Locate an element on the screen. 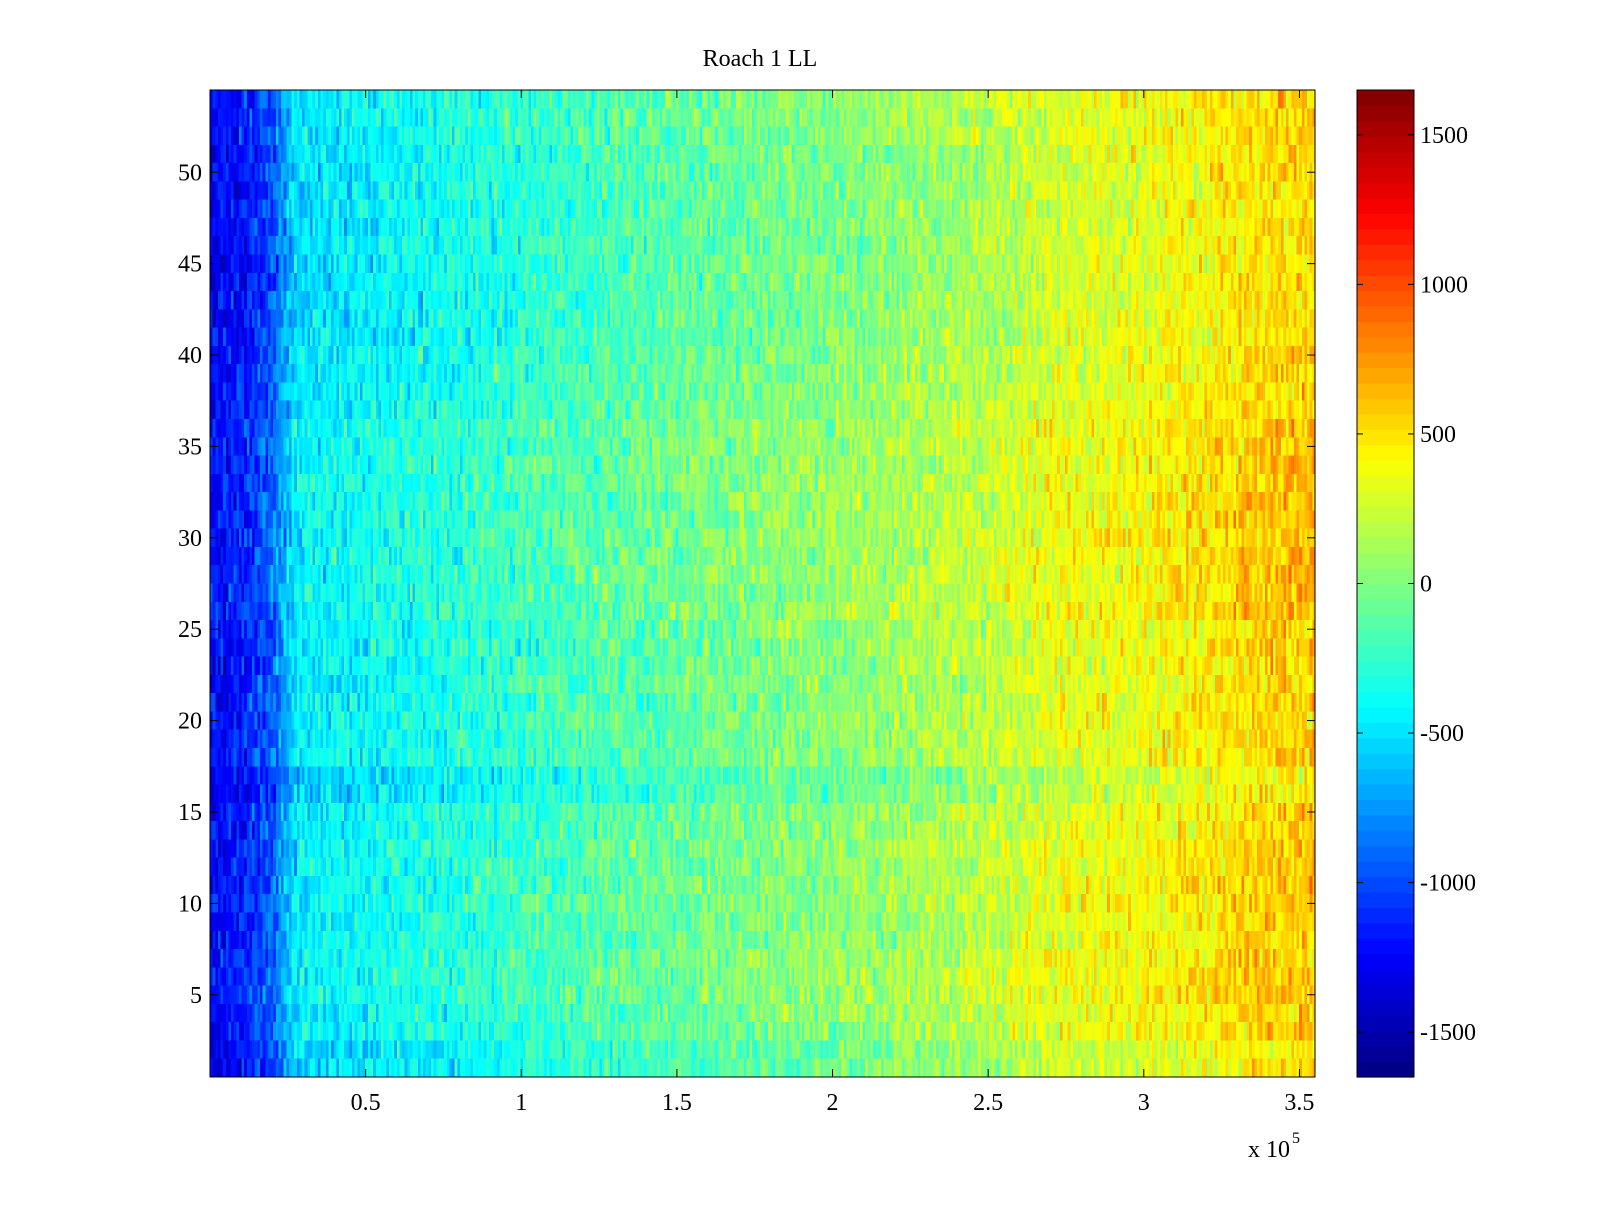 Image resolution: width=1600 pixels, height=1205 pixels. y-tick-label: 45 is located at coordinates (190, 265).